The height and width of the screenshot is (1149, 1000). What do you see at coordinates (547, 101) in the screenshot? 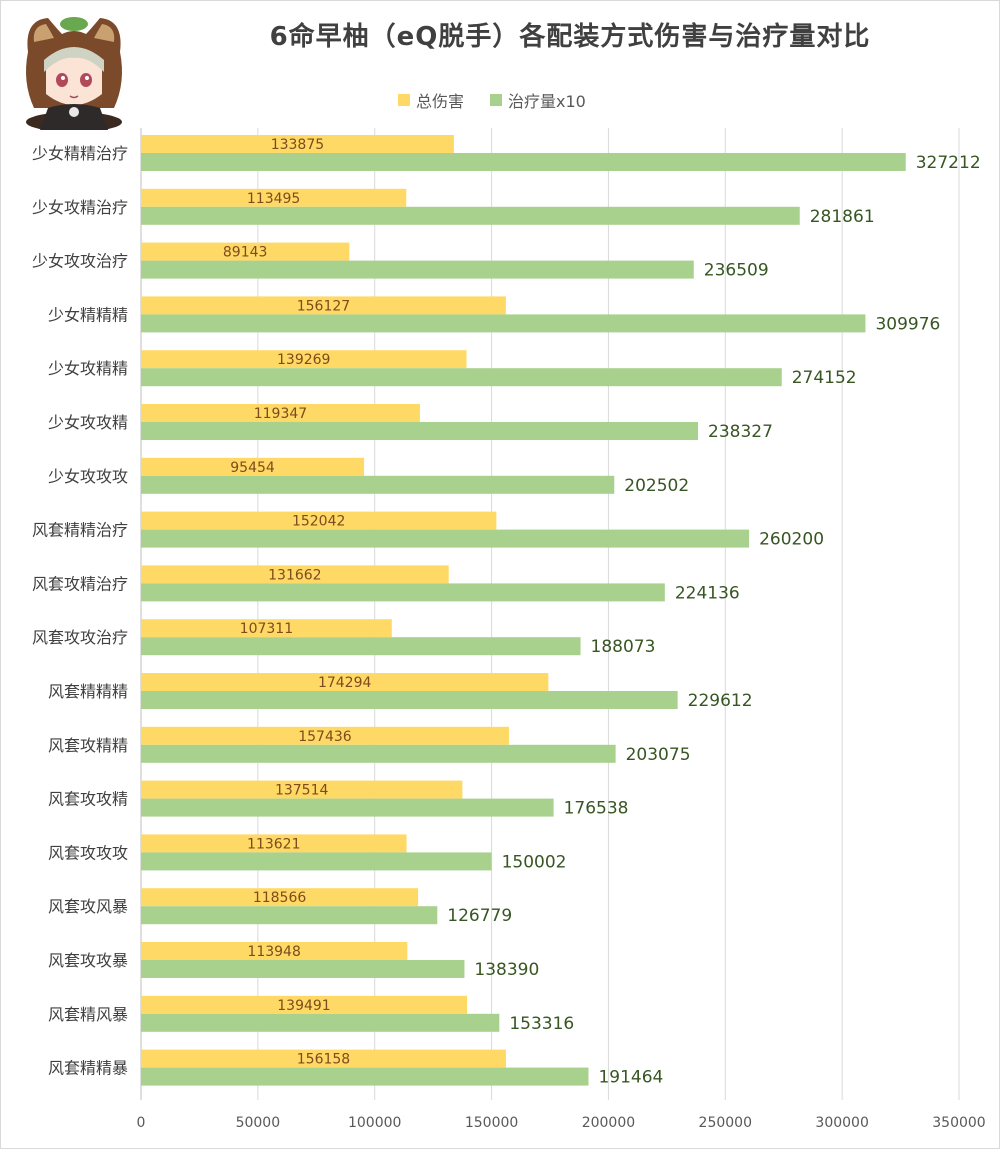
I see `legend-label-healing: 治疗量x10` at bounding box center [547, 101].